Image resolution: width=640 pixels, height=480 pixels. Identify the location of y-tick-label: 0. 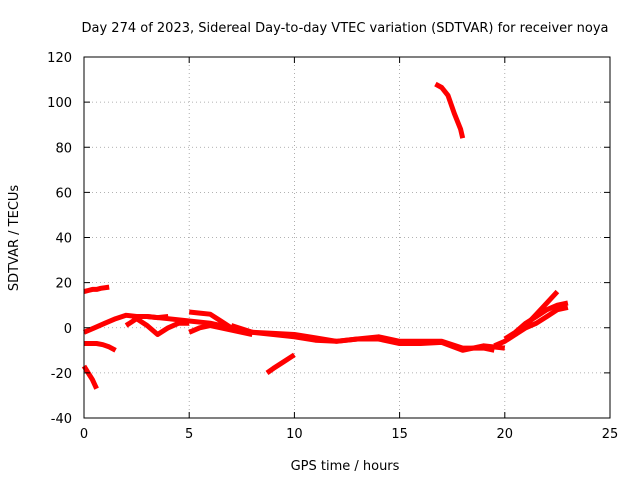
(68, 329).